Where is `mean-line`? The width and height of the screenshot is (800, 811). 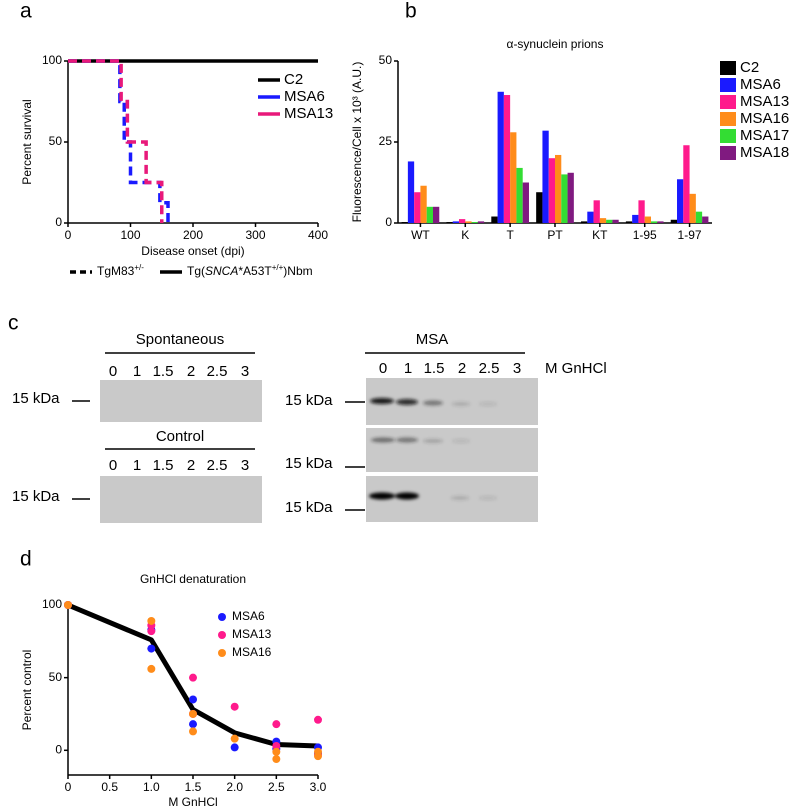 mean-line is located at coordinates (193, 675).